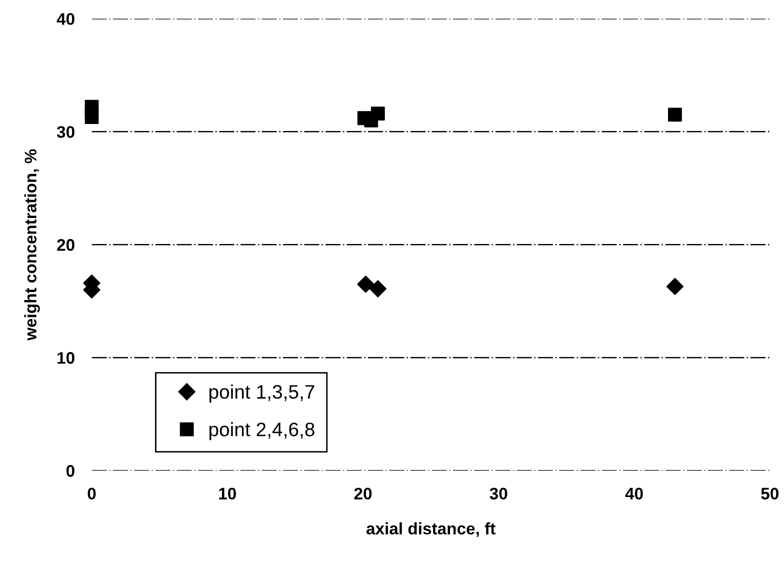 The image size is (784, 567). Describe the element at coordinates (65, 132) in the screenshot. I see `y-tick-label: 30` at that location.